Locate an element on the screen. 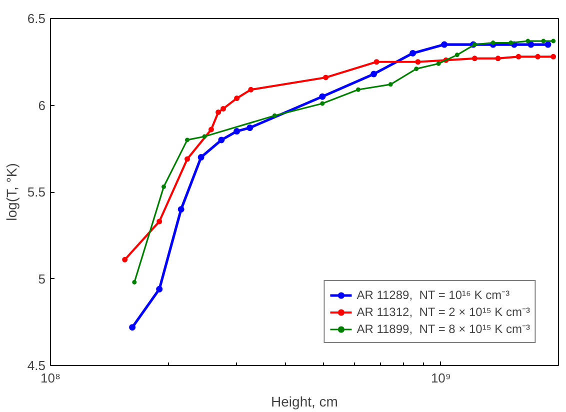  y-tick-label: 5 is located at coordinates (42, 278).